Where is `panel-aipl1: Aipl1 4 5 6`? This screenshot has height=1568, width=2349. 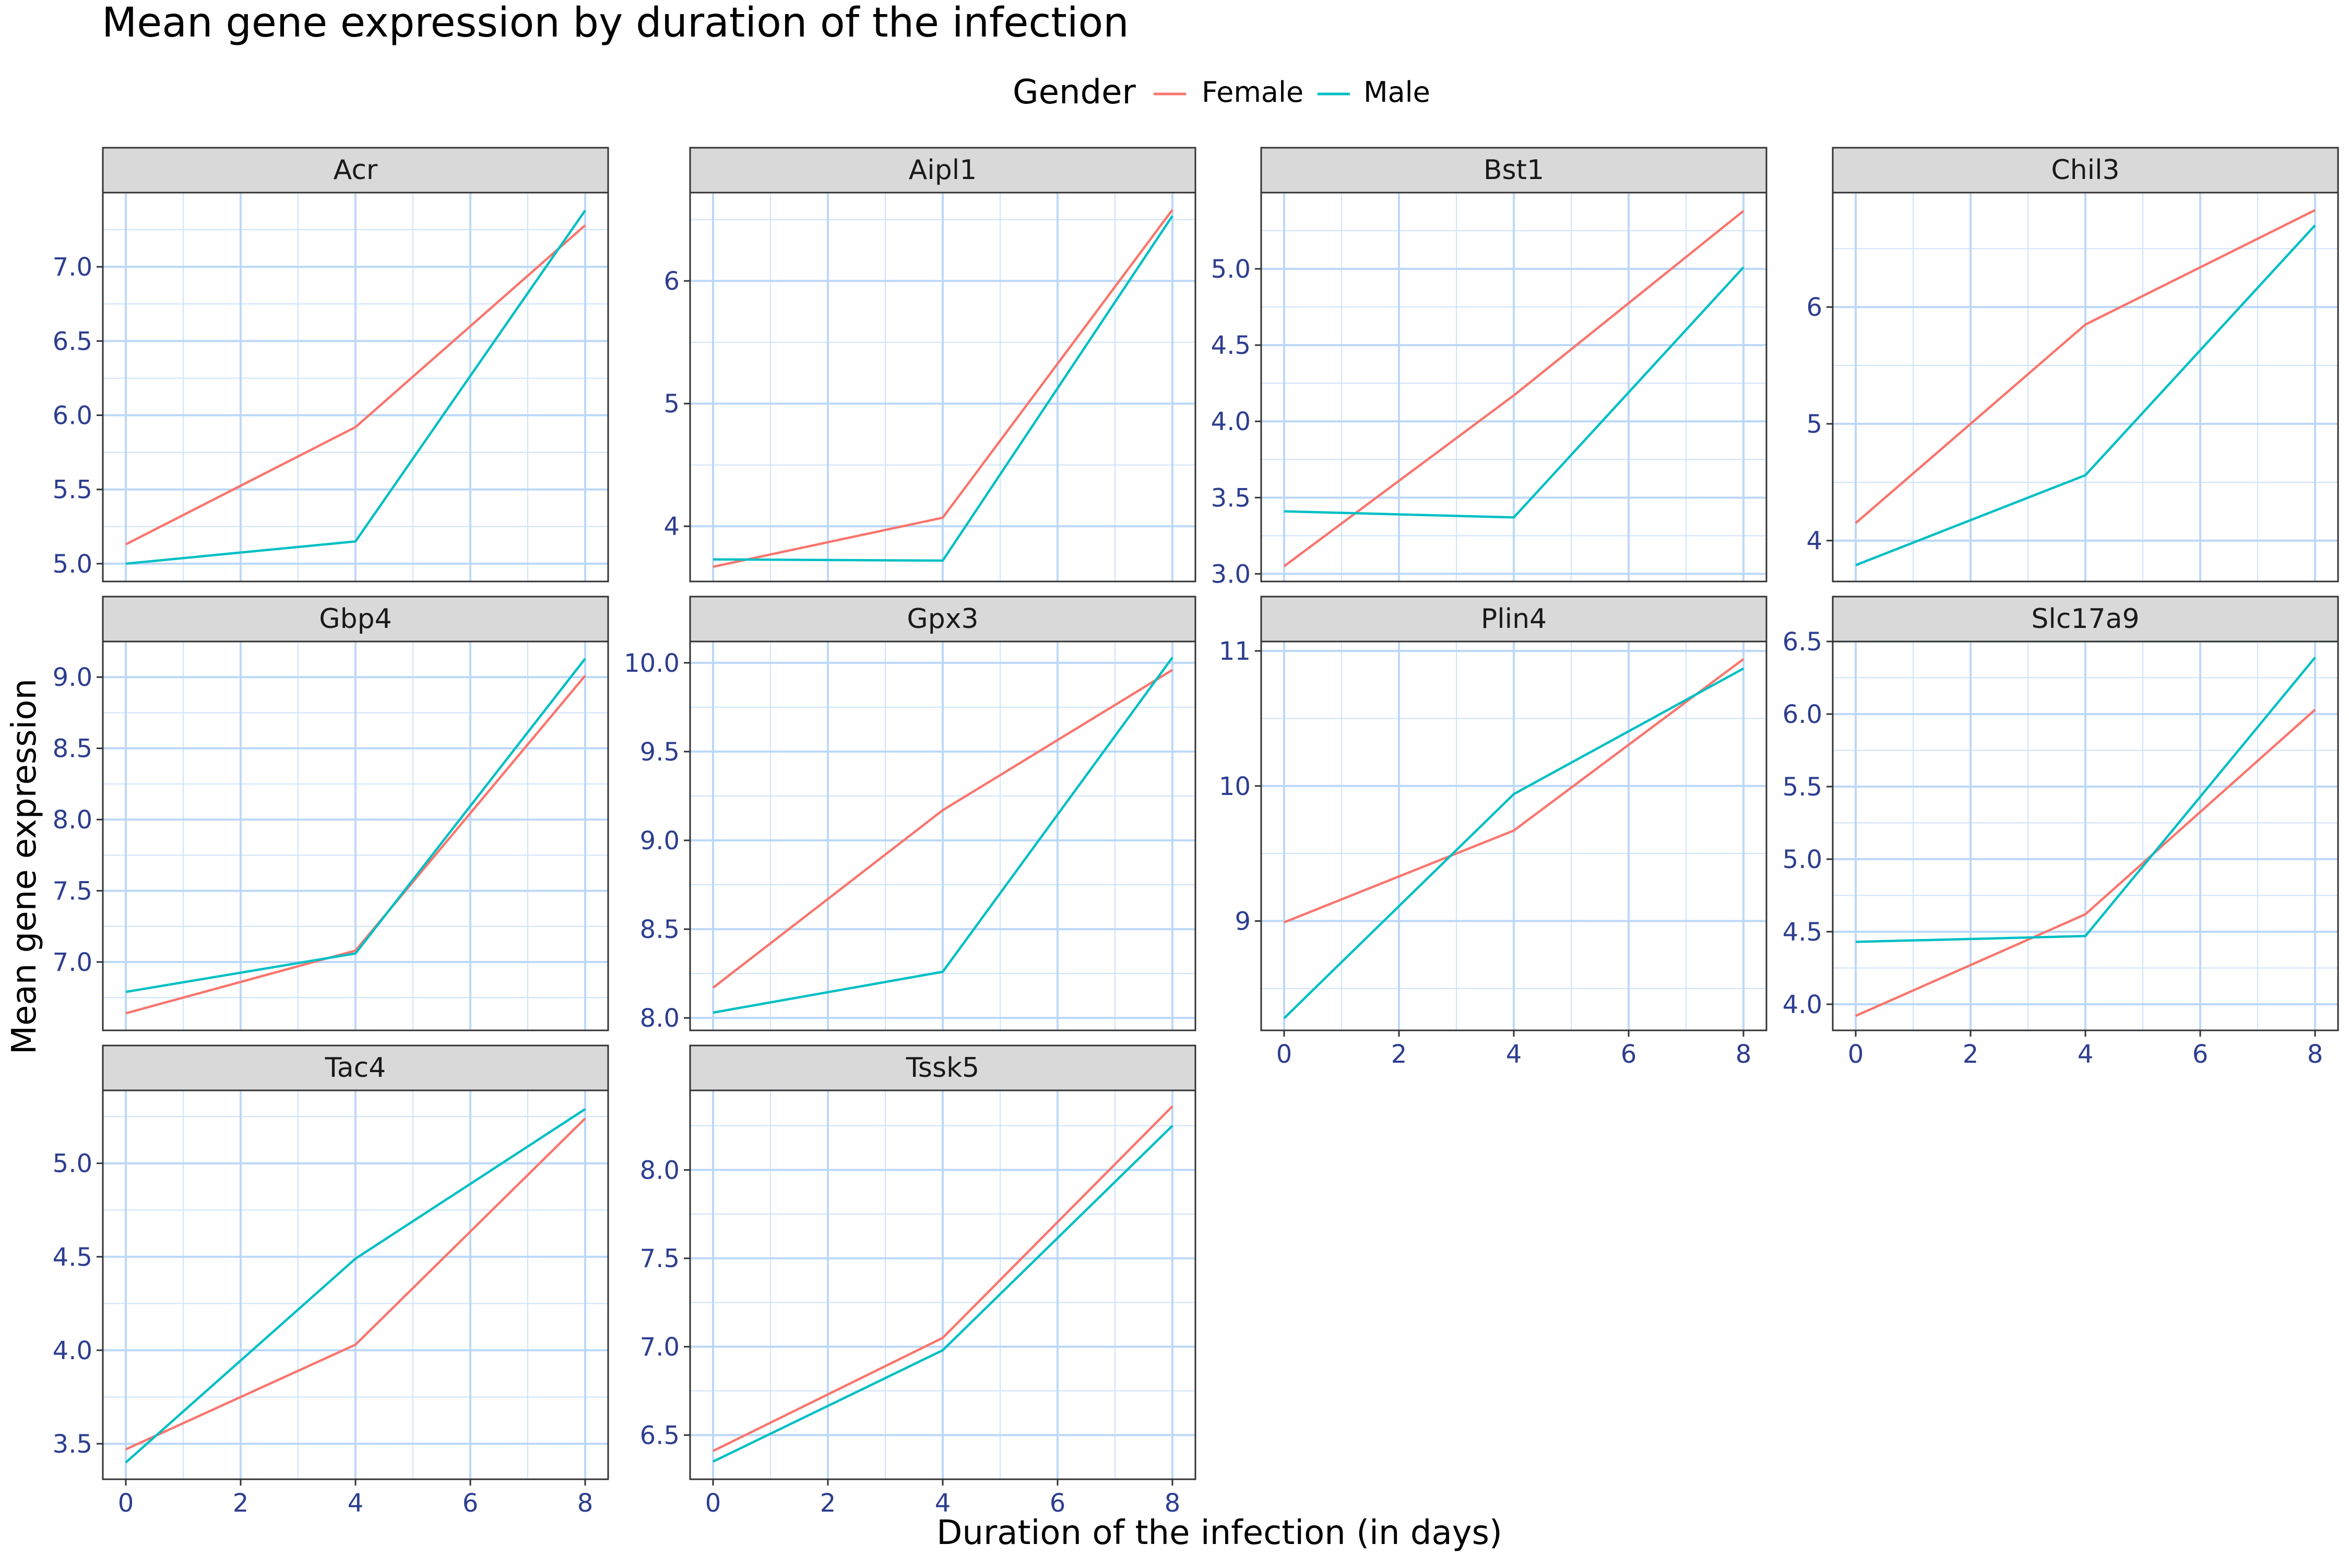 panel-aipl1: Aipl1 4 5 6 is located at coordinates (929, 364).